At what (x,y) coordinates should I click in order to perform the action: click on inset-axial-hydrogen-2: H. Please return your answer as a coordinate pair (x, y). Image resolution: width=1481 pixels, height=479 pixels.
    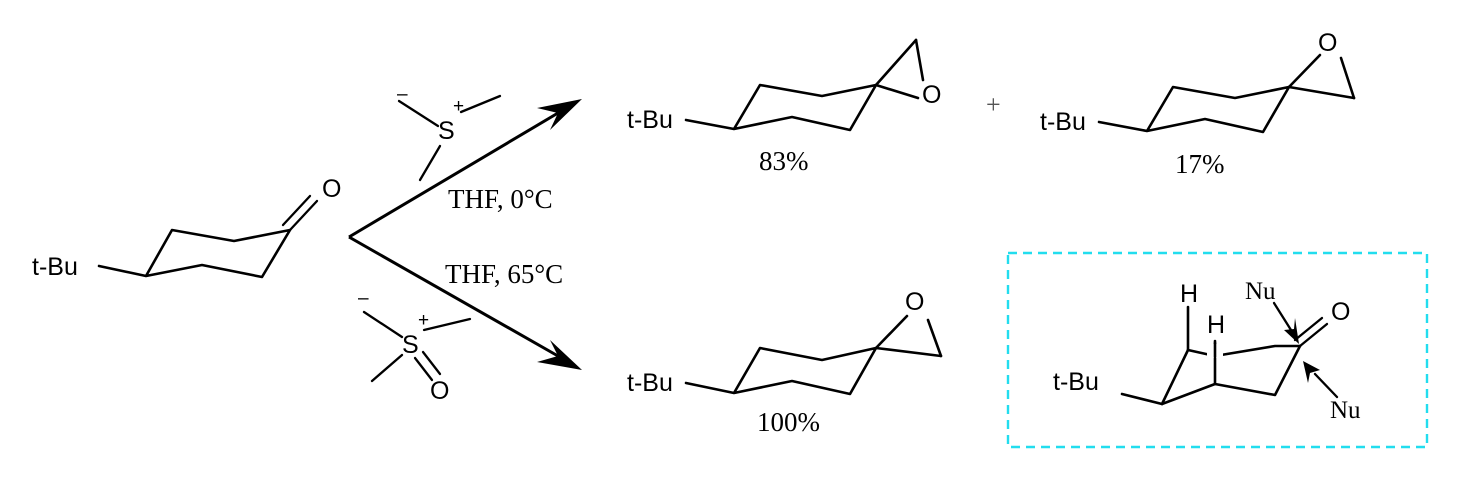
    Looking at the image, I should click on (1216, 325).